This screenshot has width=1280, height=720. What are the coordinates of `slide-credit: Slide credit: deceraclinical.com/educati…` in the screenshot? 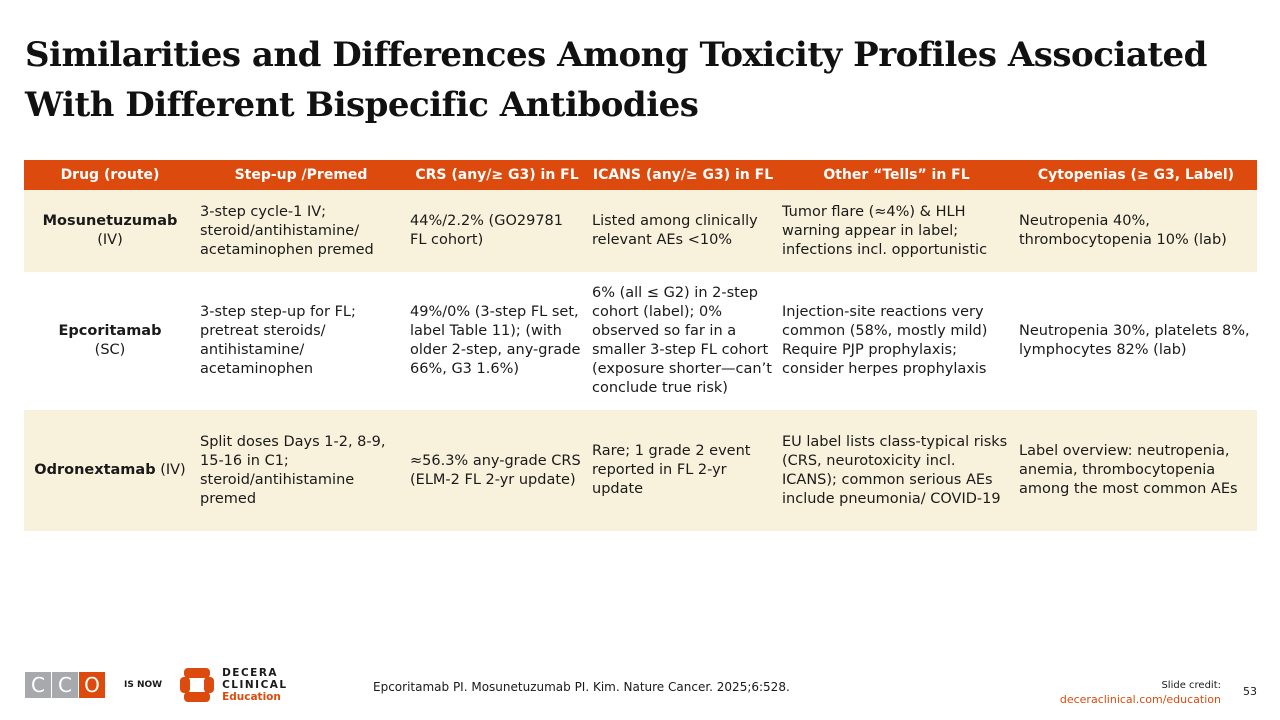 It's located at (1140, 693).